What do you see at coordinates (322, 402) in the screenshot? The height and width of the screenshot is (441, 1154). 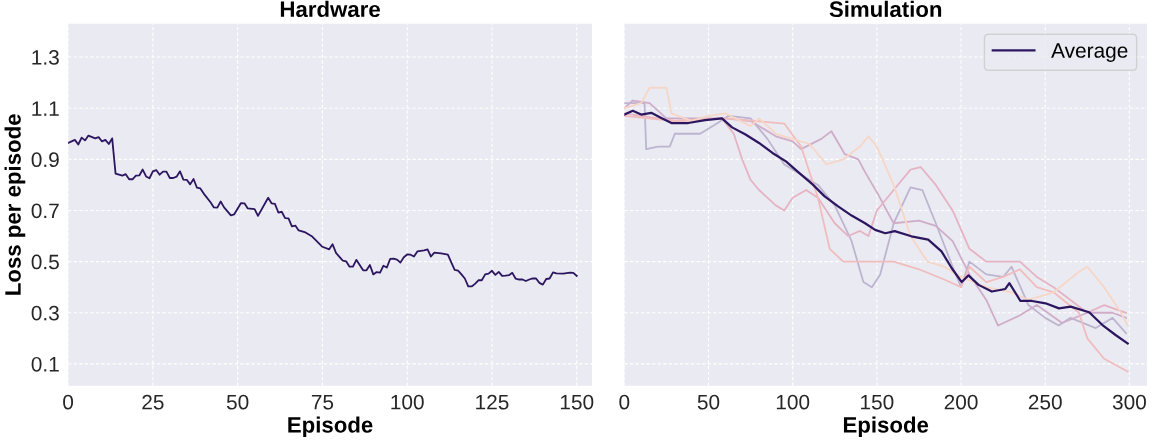 I see `x-tick-label: 75` at bounding box center [322, 402].